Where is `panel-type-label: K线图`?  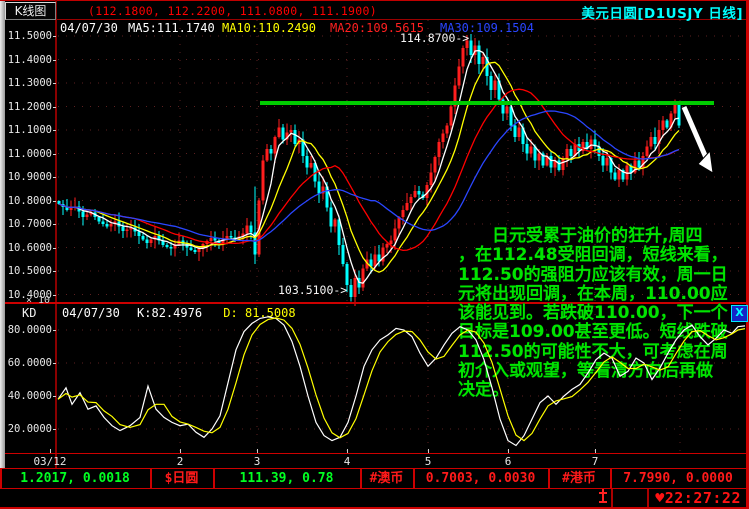
panel-type-label: K线图 is located at coordinates (30, 11).